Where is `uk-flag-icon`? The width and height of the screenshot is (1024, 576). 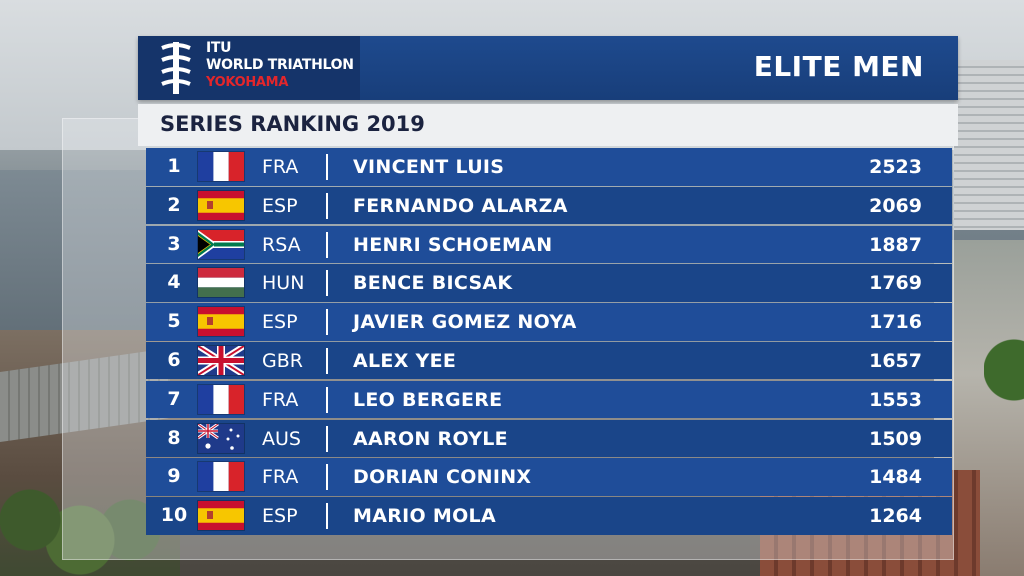 uk-flag-icon is located at coordinates (221, 360).